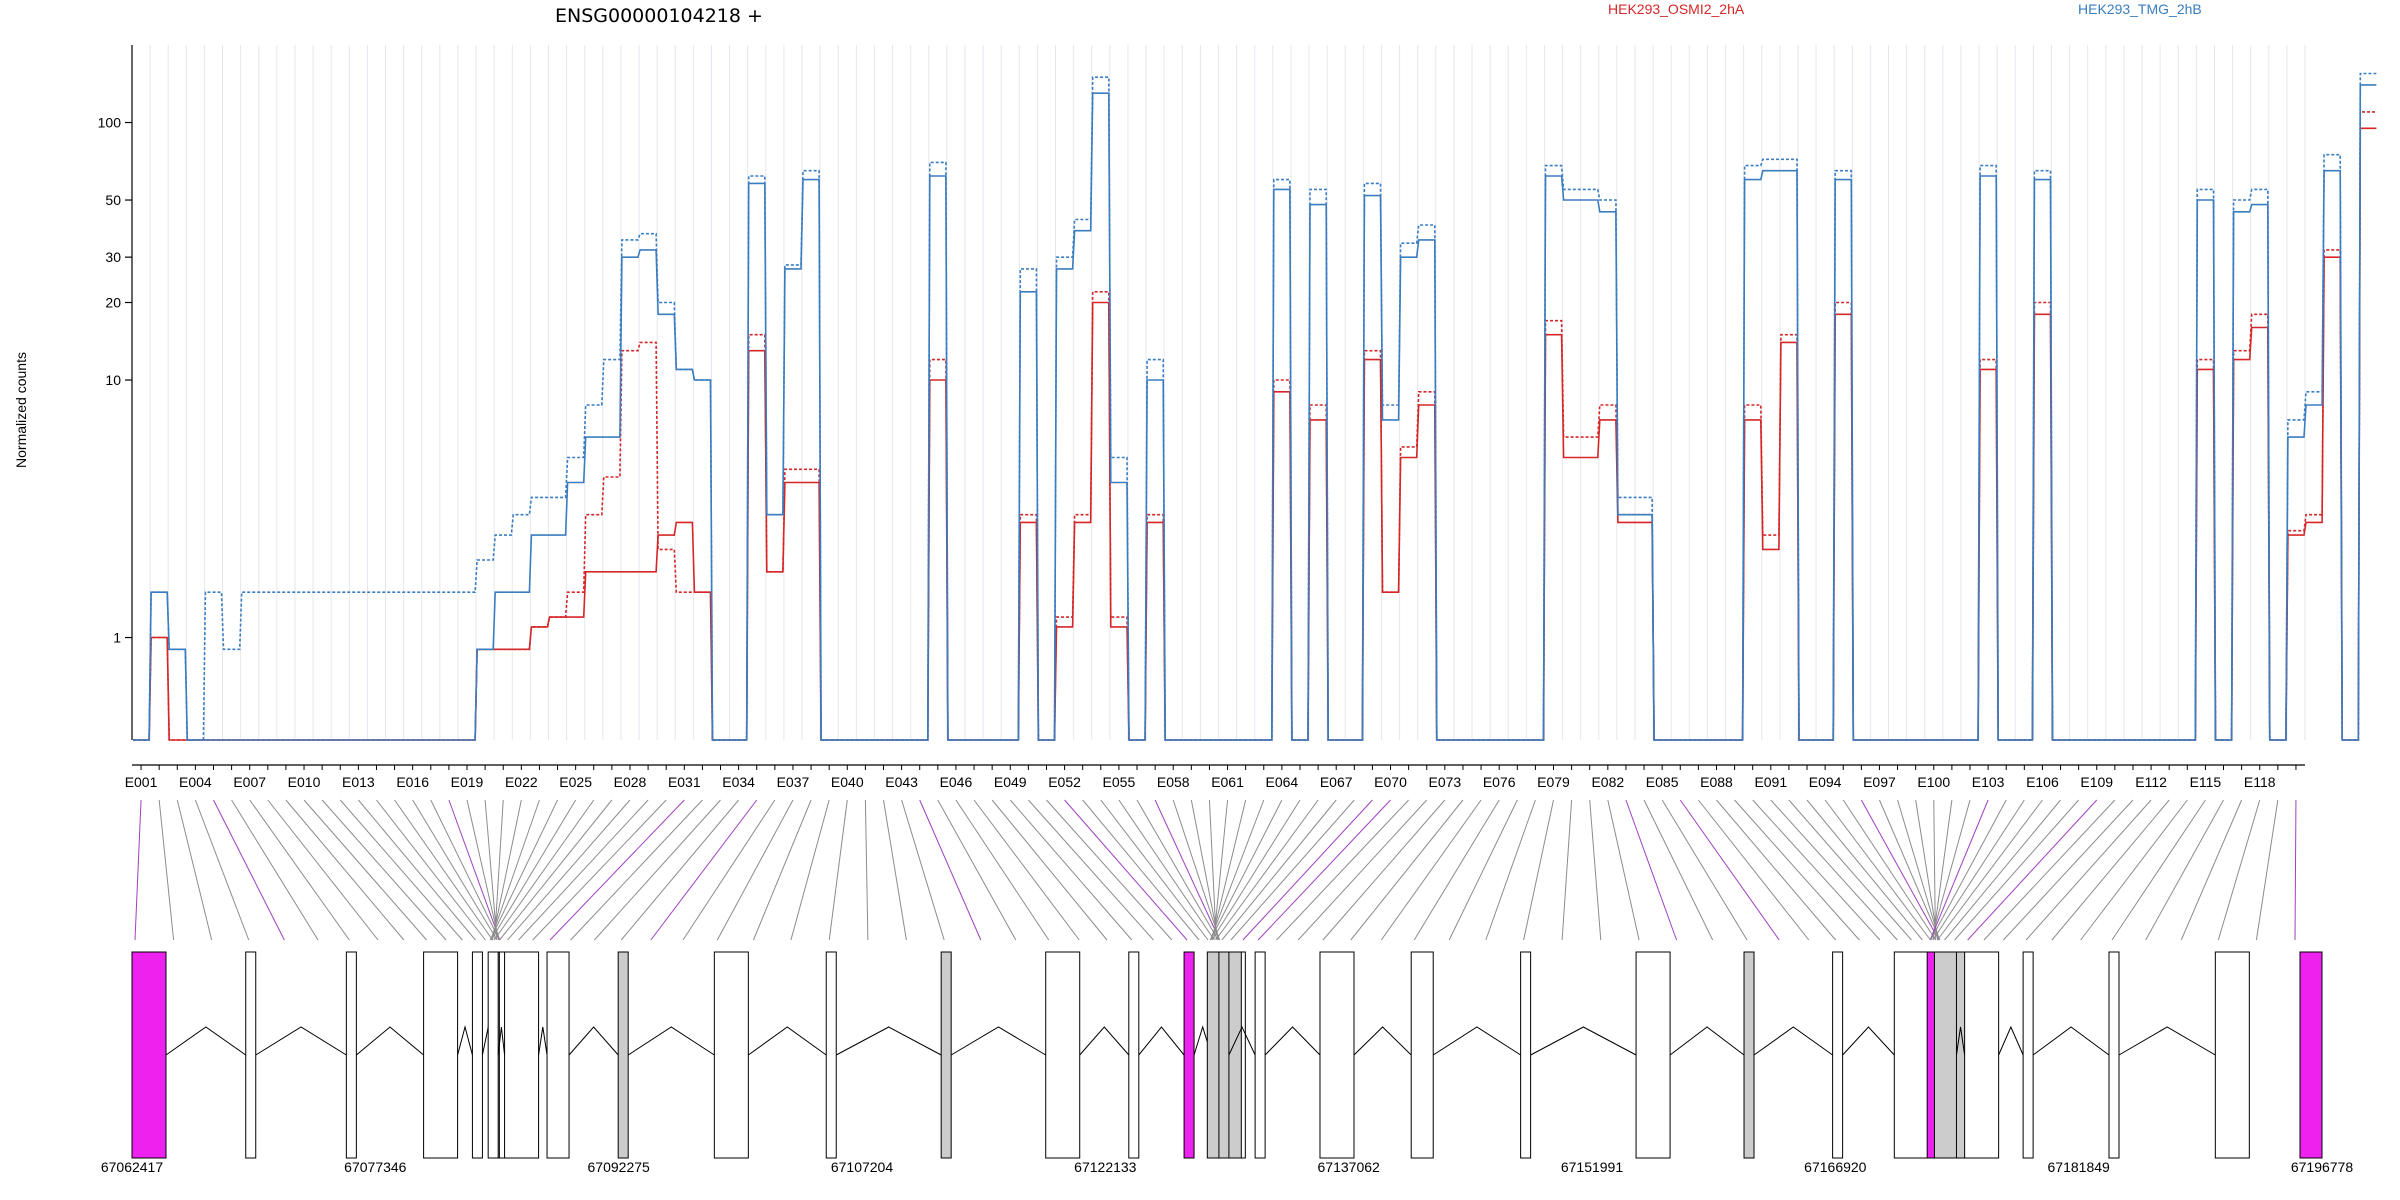 The image size is (2400, 1200). What do you see at coordinates (1835, 1167) in the screenshot?
I see `genomic-coordinate-label: 67166920` at bounding box center [1835, 1167].